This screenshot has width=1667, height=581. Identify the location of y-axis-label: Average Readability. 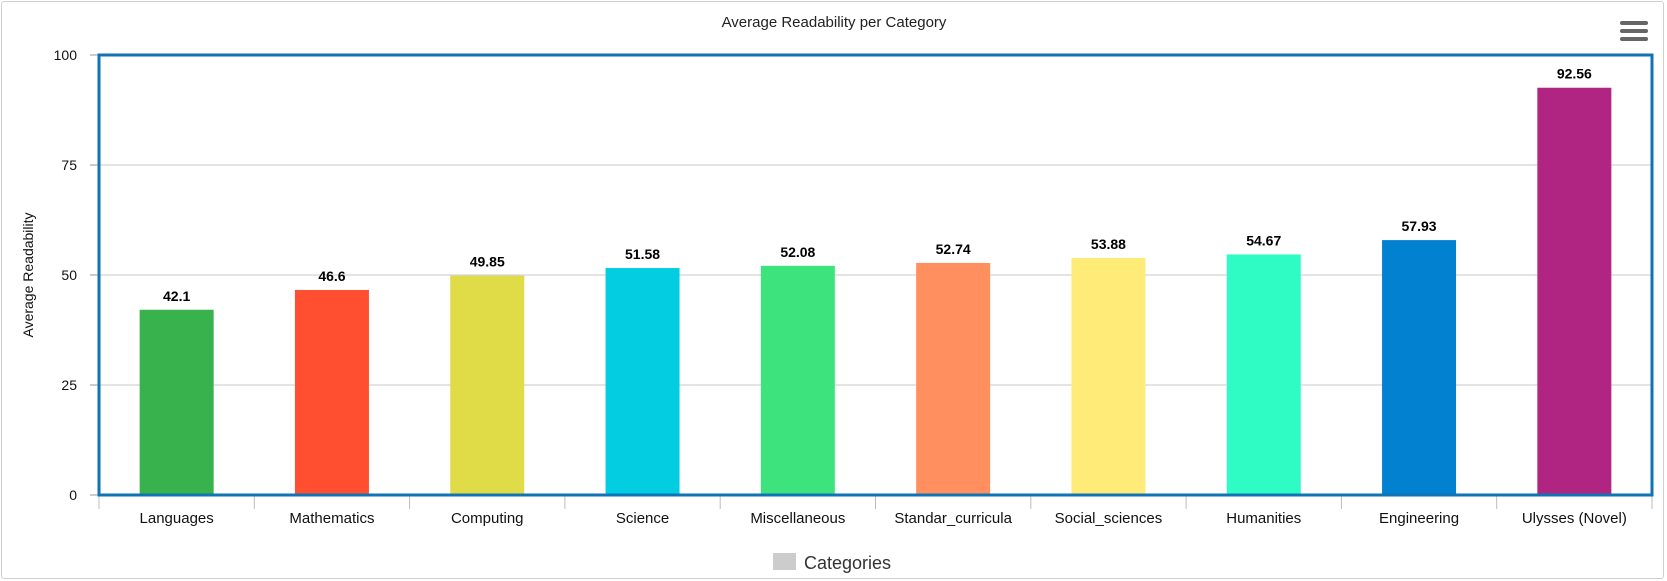
(28, 274).